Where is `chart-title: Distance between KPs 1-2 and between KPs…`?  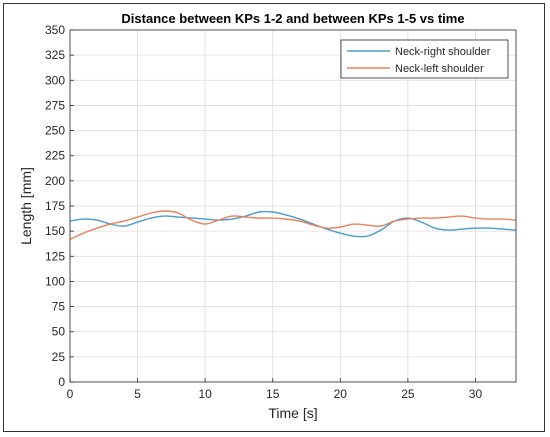 chart-title: Distance between KPs 1-2 and between KPs… is located at coordinates (292, 18).